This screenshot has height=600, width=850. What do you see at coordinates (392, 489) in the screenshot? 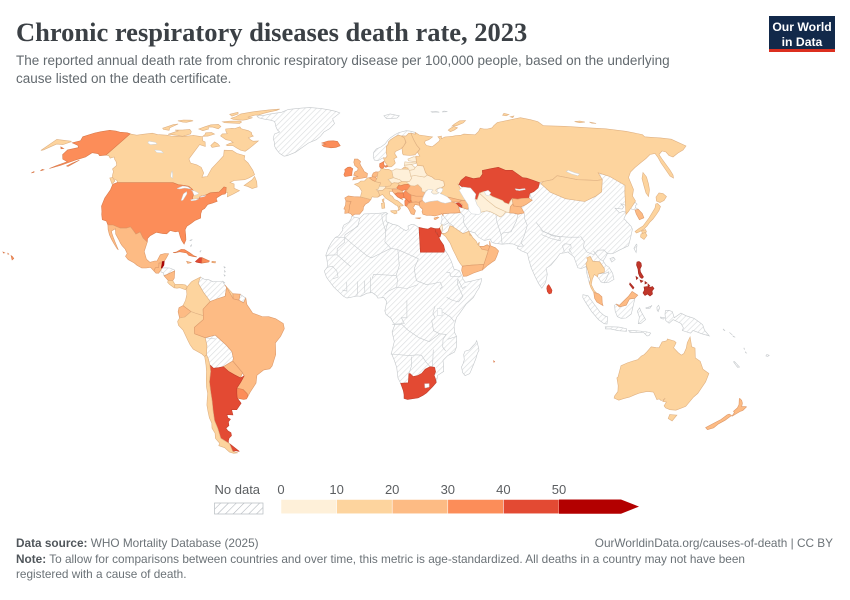
I see `svg-text: 20` at bounding box center [392, 489].